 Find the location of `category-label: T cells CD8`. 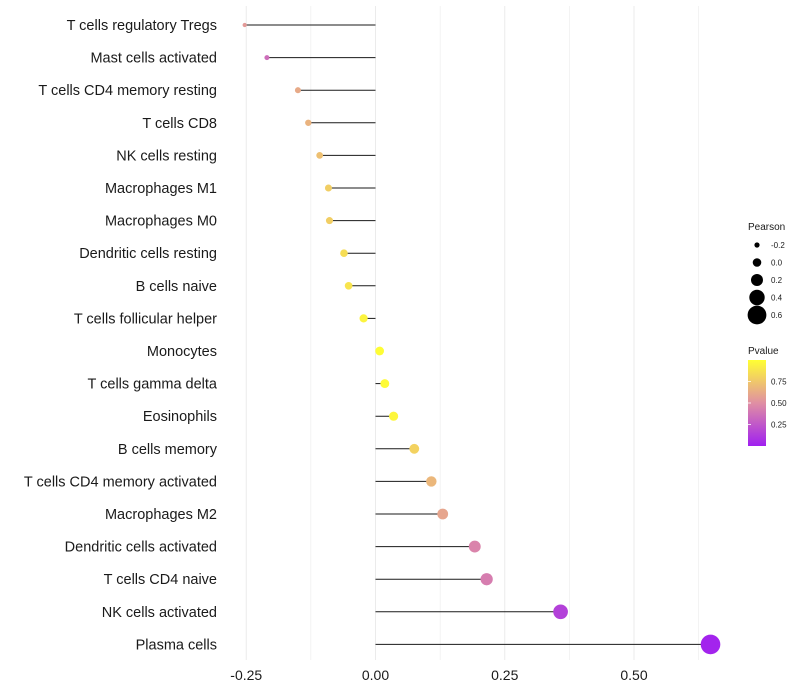

category-label: T cells CD8 is located at coordinates (179, 124).